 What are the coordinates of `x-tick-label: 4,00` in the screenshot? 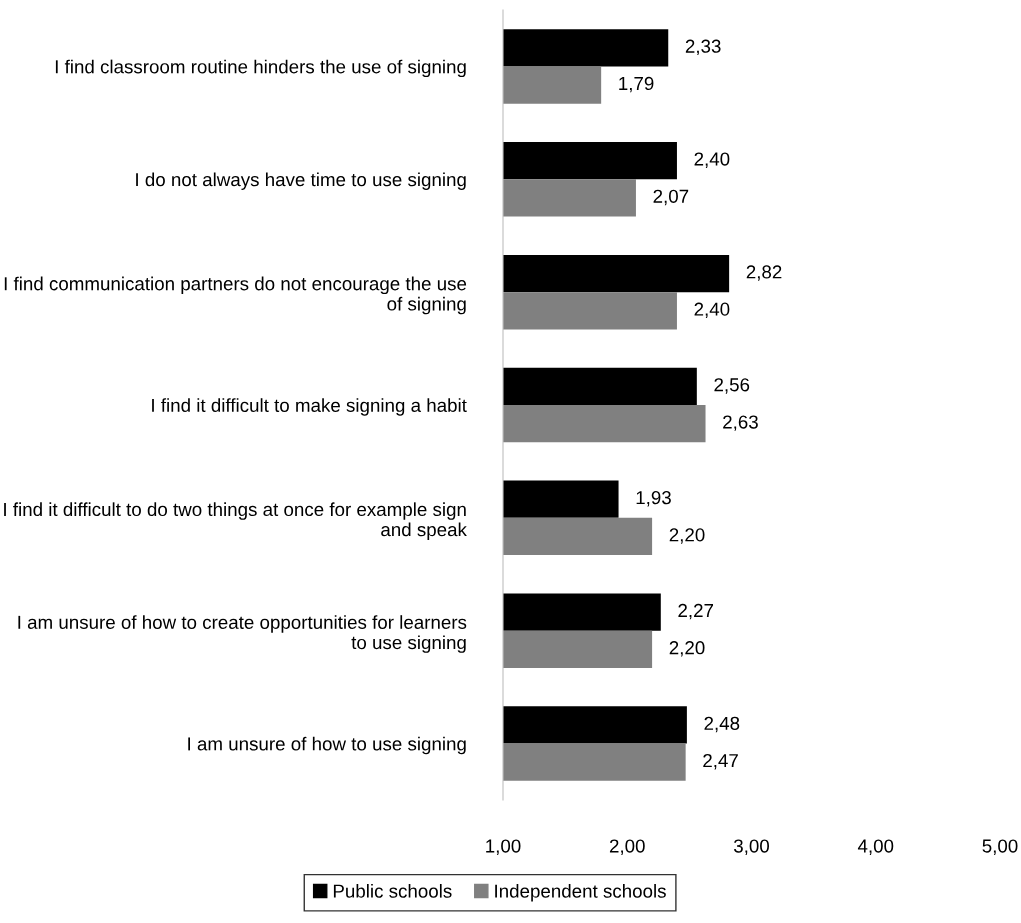 It's located at (875, 847).